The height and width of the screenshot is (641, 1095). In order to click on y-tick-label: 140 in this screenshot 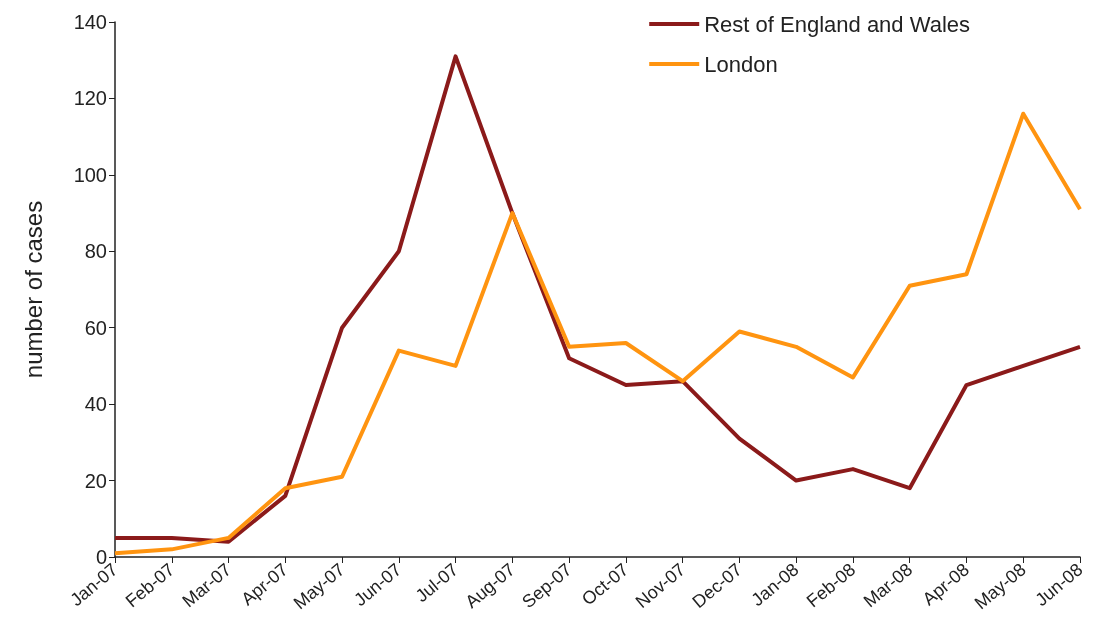, I will do `click(90, 22)`.